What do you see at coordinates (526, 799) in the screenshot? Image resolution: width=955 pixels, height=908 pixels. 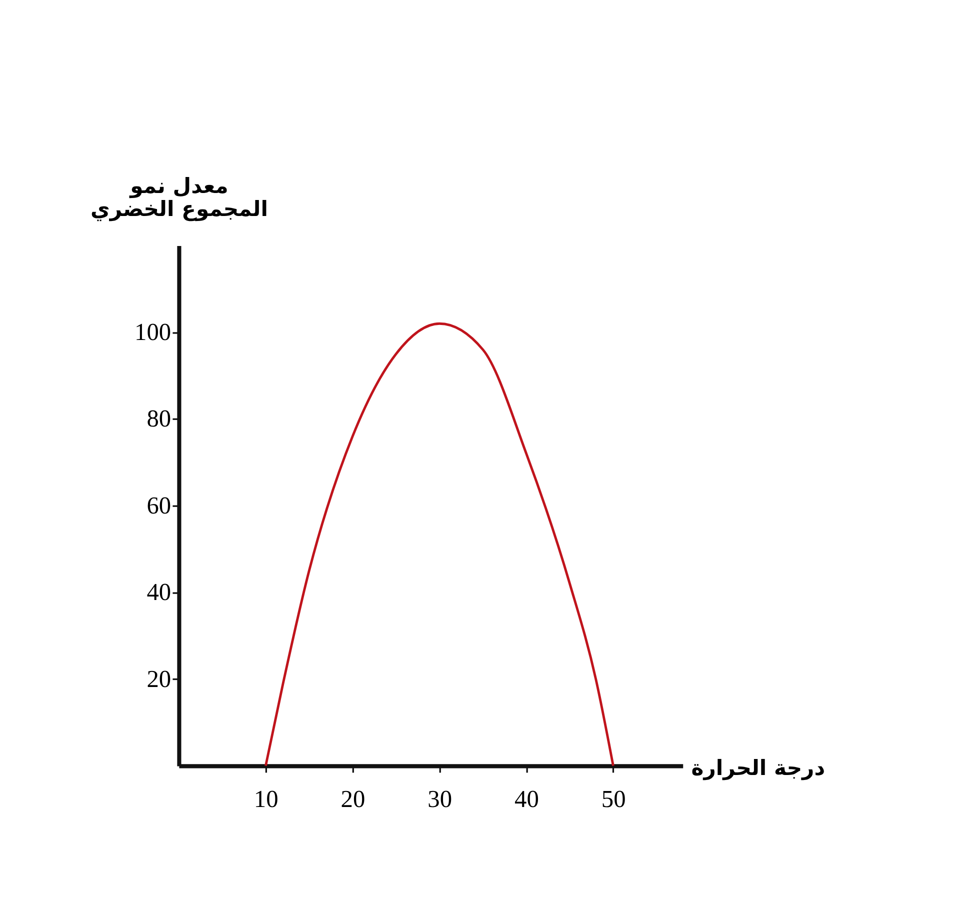 I see `x-tick-label: 40` at bounding box center [526, 799].